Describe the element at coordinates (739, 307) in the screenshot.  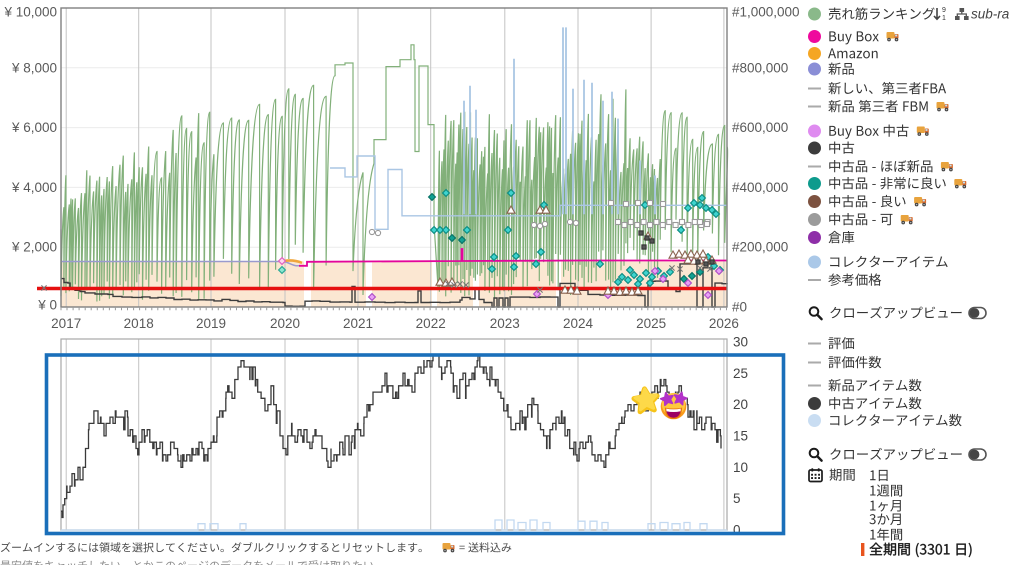
I see `svg-text: #0` at that location.